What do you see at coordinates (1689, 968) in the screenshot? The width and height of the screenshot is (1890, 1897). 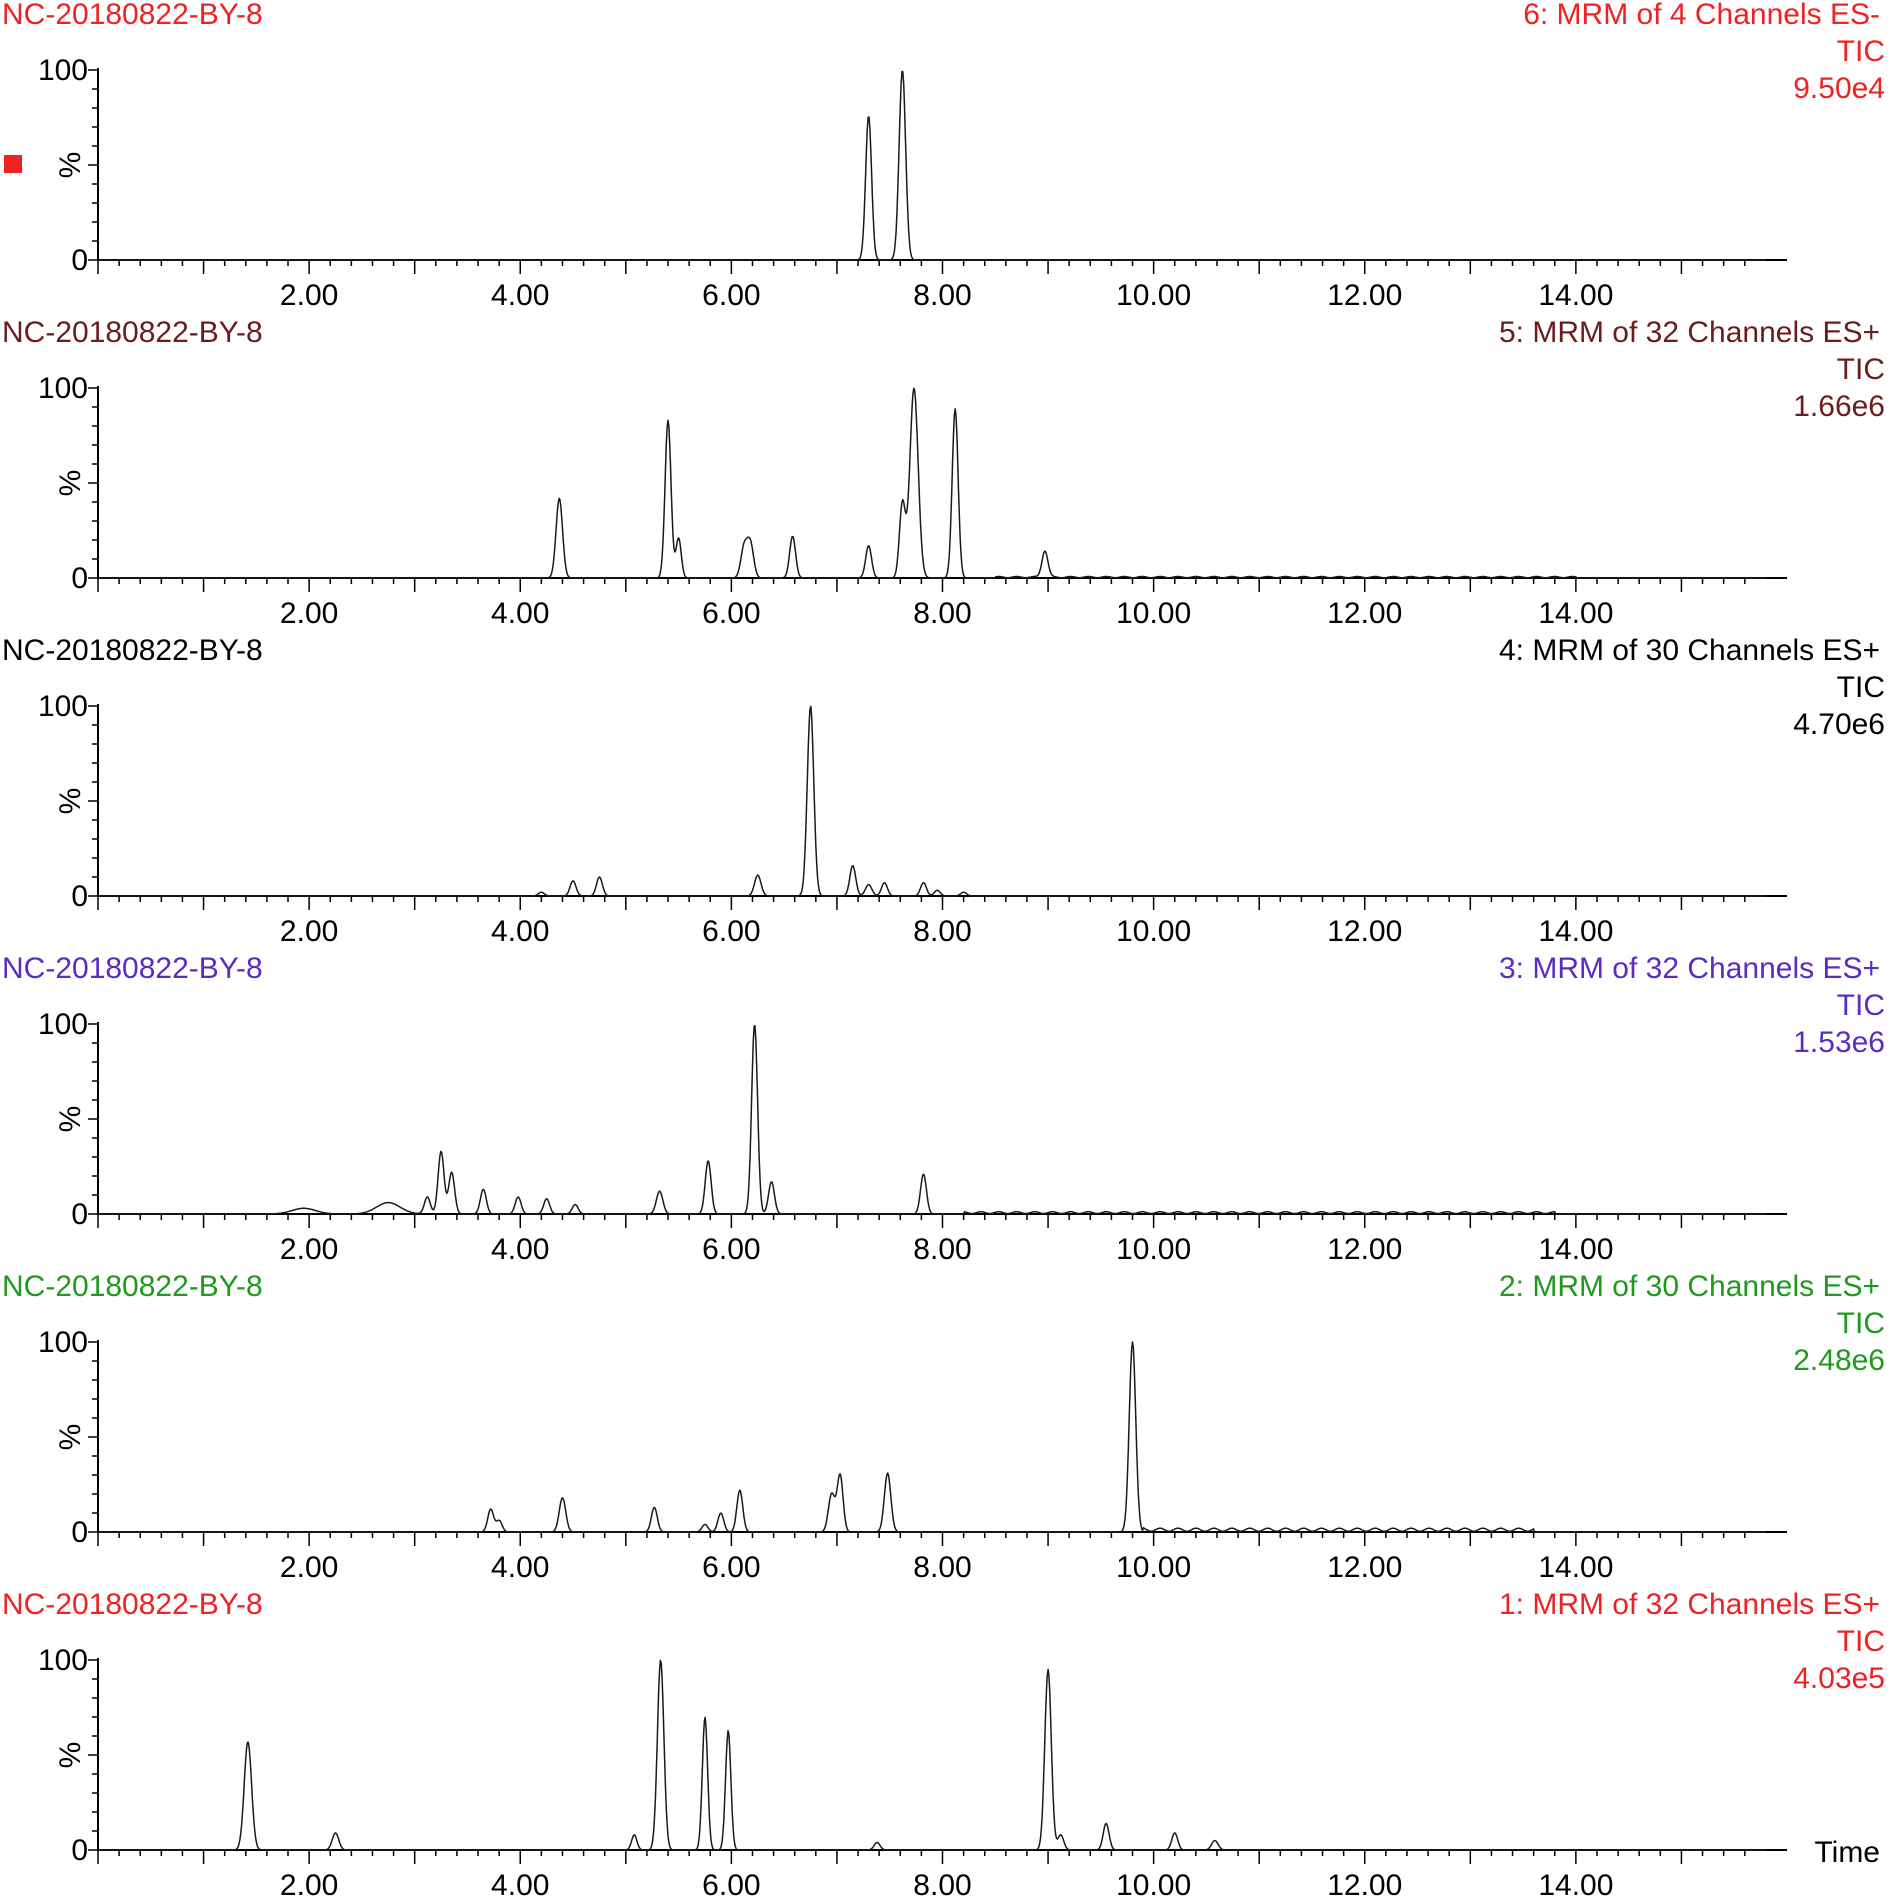 I see `channel-label: 3: MRM of 32 Channels ES+` at bounding box center [1689, 968].